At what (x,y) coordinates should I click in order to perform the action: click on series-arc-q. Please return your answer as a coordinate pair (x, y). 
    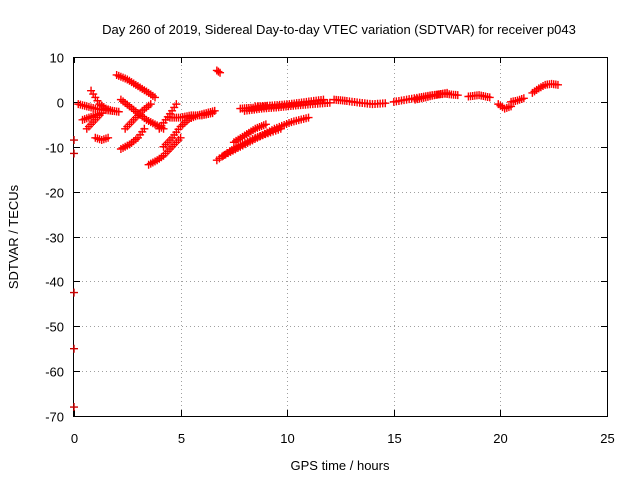
    Looking at the image, I should click on (249, 133).